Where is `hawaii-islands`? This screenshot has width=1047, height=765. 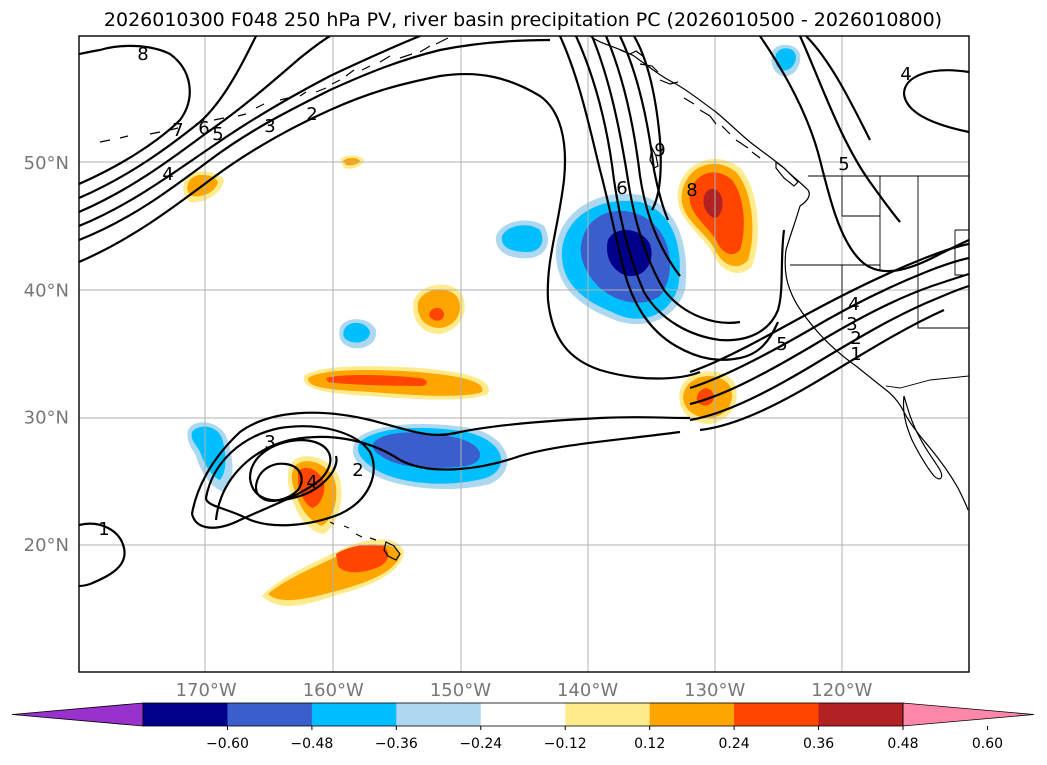 hawaii-islands is located at coordinates (365, 541).